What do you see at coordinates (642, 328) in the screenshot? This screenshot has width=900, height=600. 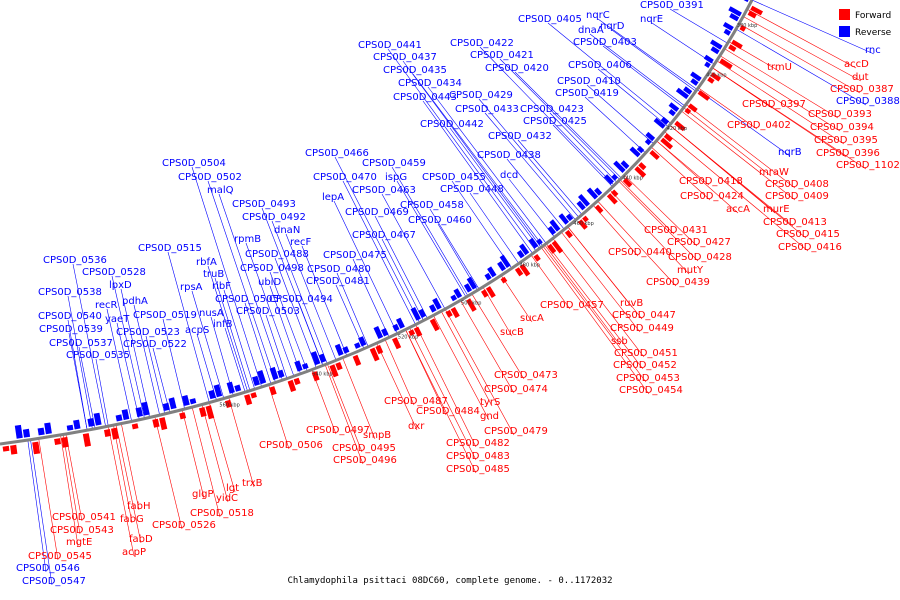 I see `forward-gene-label: CPS0D_0449` at bounding box center [642, 328].